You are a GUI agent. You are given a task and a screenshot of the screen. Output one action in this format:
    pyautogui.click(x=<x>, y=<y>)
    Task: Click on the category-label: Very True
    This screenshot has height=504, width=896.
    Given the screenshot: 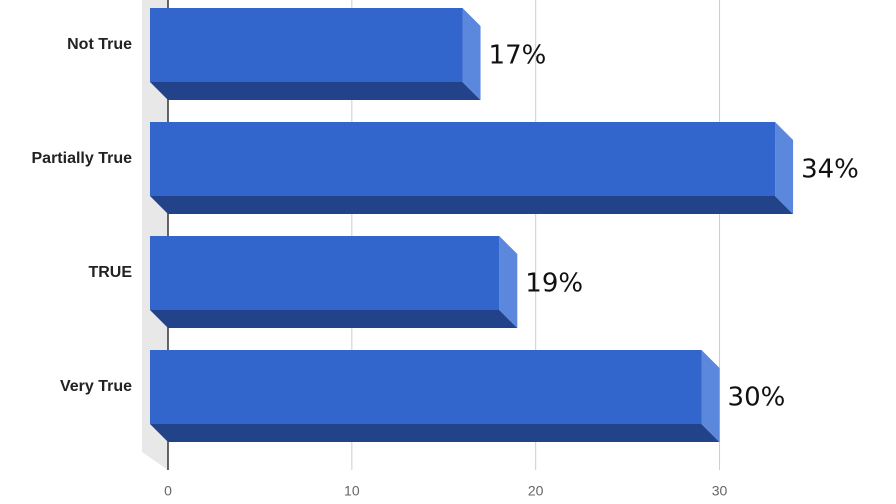 What is the action you would take?
    pyautogui.click(x=96, y=386)
    